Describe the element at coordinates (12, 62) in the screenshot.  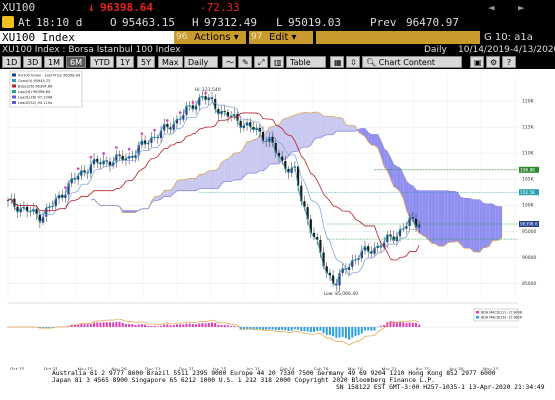
I see `period-1d-button: 1D` at that location.